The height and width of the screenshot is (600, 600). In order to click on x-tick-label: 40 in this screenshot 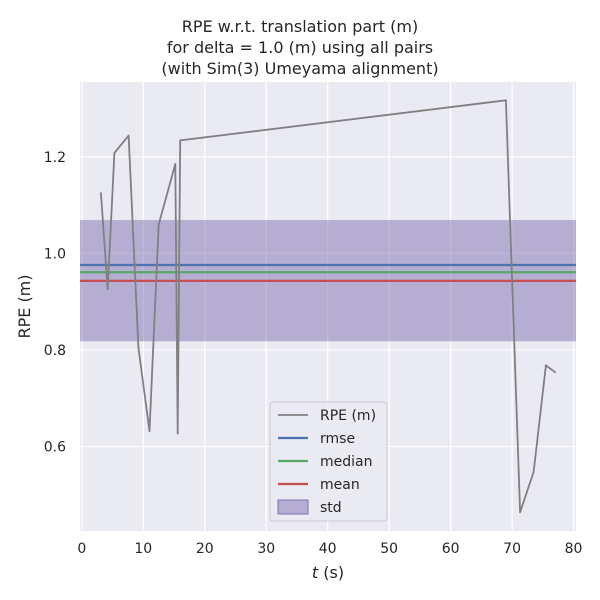, I will do `click(328, 549)`.